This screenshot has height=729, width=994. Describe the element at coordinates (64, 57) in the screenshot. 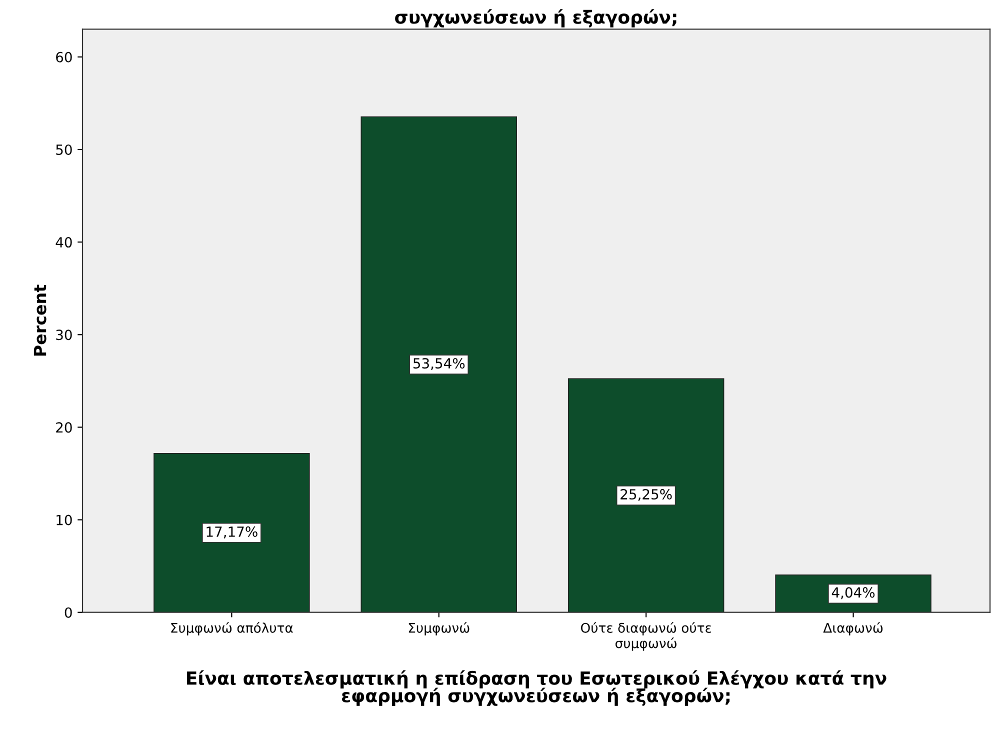

I see `y-tick-label: 60` at that location.